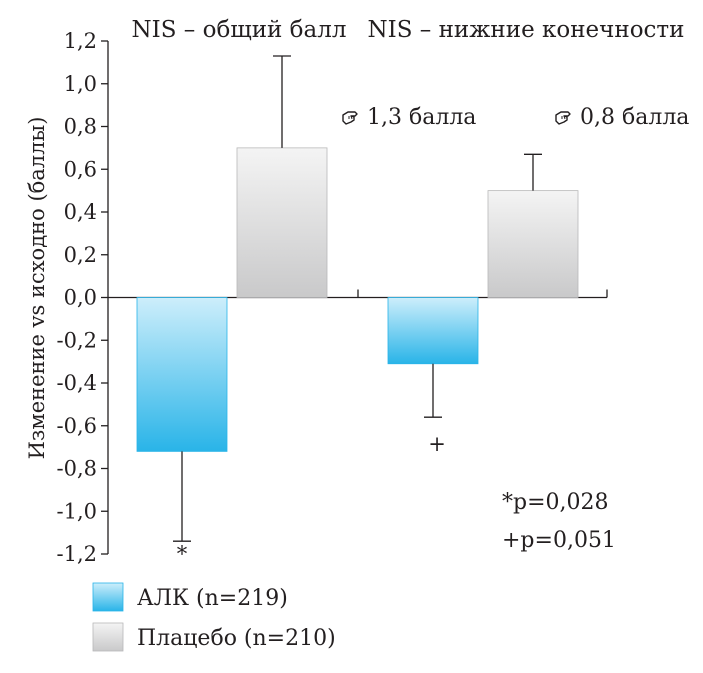  What do you see at coordinates (214, 617) in the screenshot?
I see `legend: АЛК (n=219) Плацебо (n=210)` at bounding box center [214, 617].